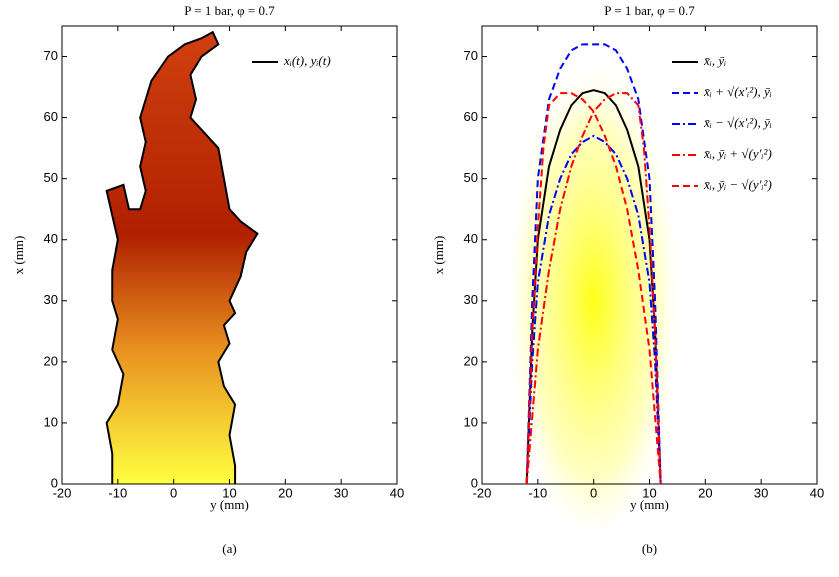 This screenshot has height=577, width=839. I want to click on legend-label: xᵢ(t), yᵢ(t), so click(307, 60).